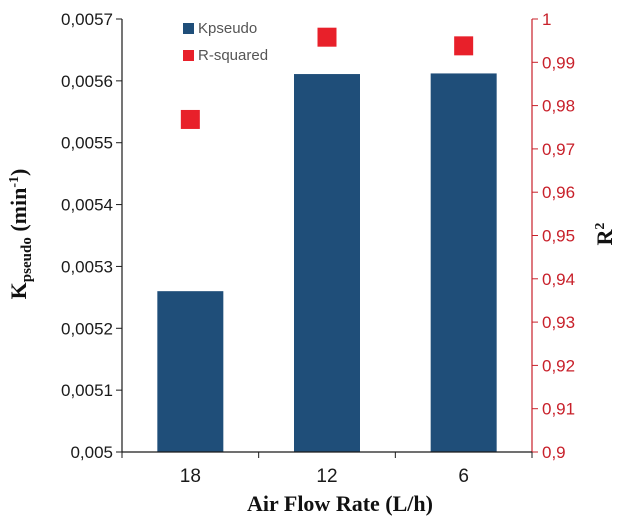  Describe the element at coordinates (558, 106) in the screenshot. I see `y2-tick-label: 0,98` at that location.